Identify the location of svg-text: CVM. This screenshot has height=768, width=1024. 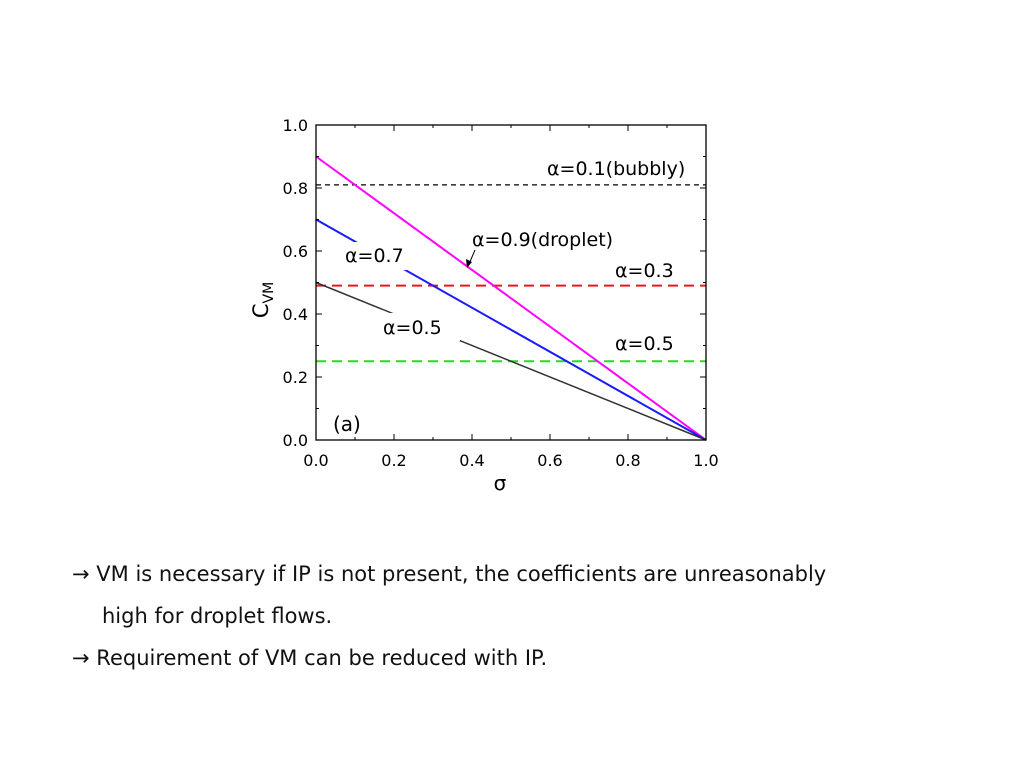
(263, 300).